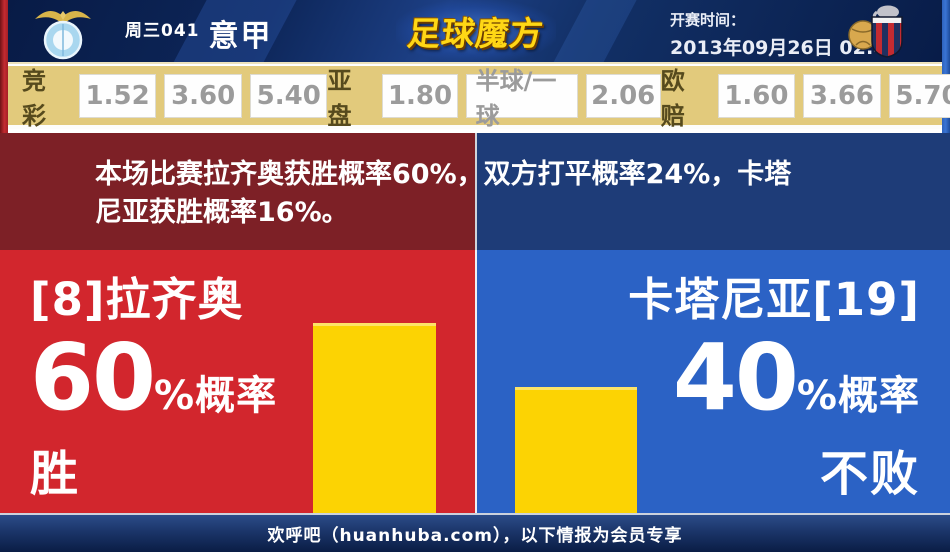 Image resolution: width=950 pixels, height=552 pixels. Describe the element at coordinates (137, 299) in the screenshot. I see `home-team-name: [8]拉齐奥` at that location.